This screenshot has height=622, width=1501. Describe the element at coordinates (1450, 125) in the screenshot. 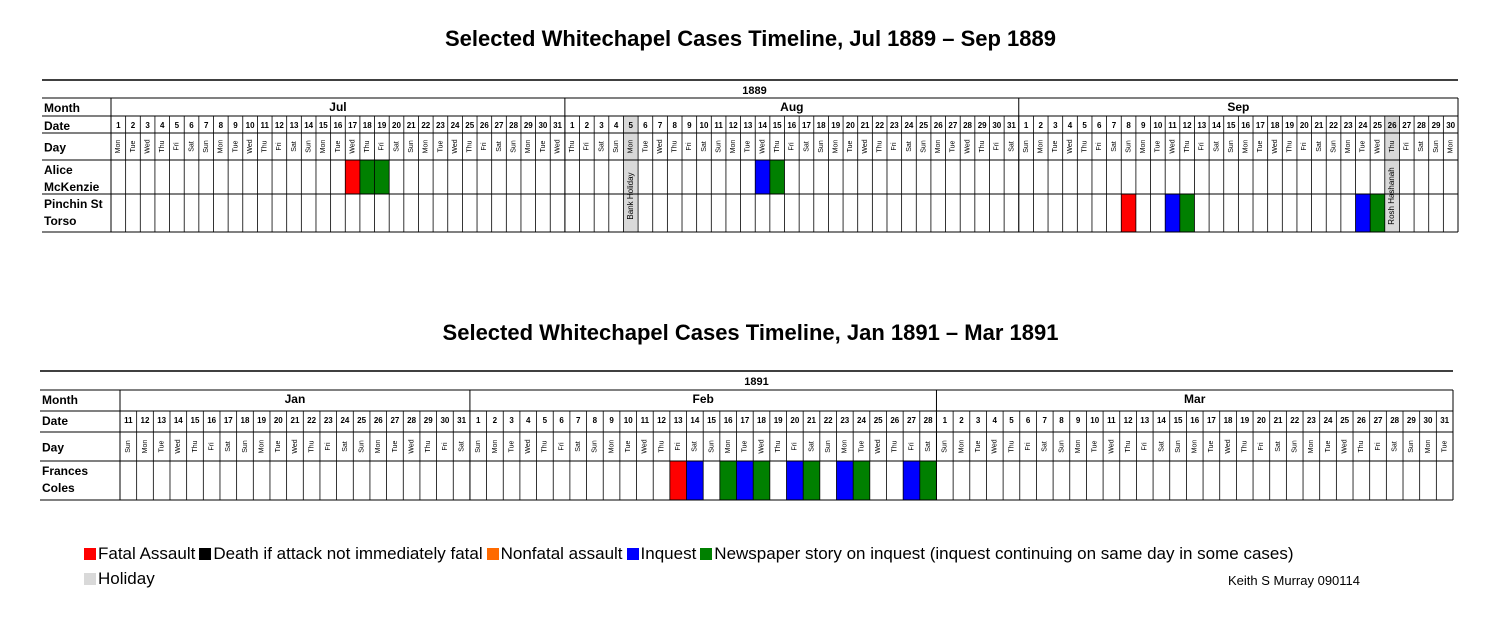

I see `date-label: 30` at that location.